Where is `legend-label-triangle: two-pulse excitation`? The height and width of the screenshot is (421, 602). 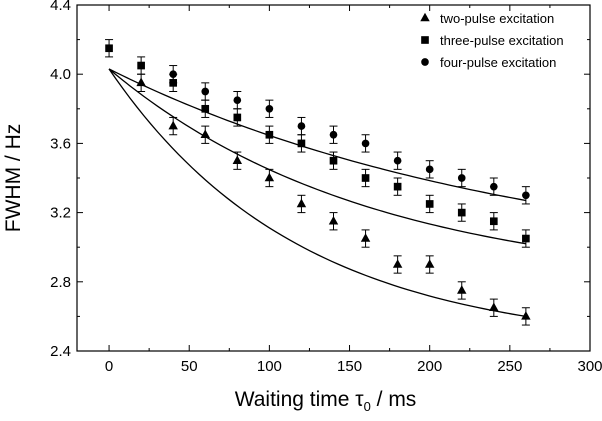
legend-label-triangle: two-pulse excitation is located at coordinates (497, 18).